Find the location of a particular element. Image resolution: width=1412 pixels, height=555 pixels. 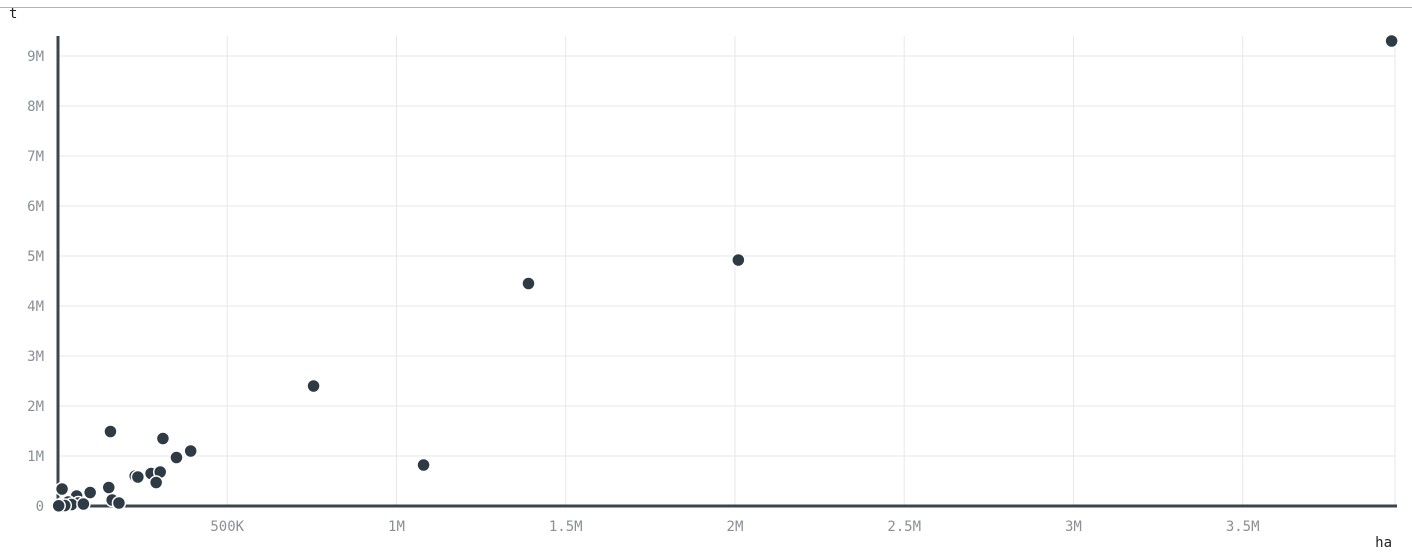

y-tick-label: 5M is located at coordinates (35, 257).